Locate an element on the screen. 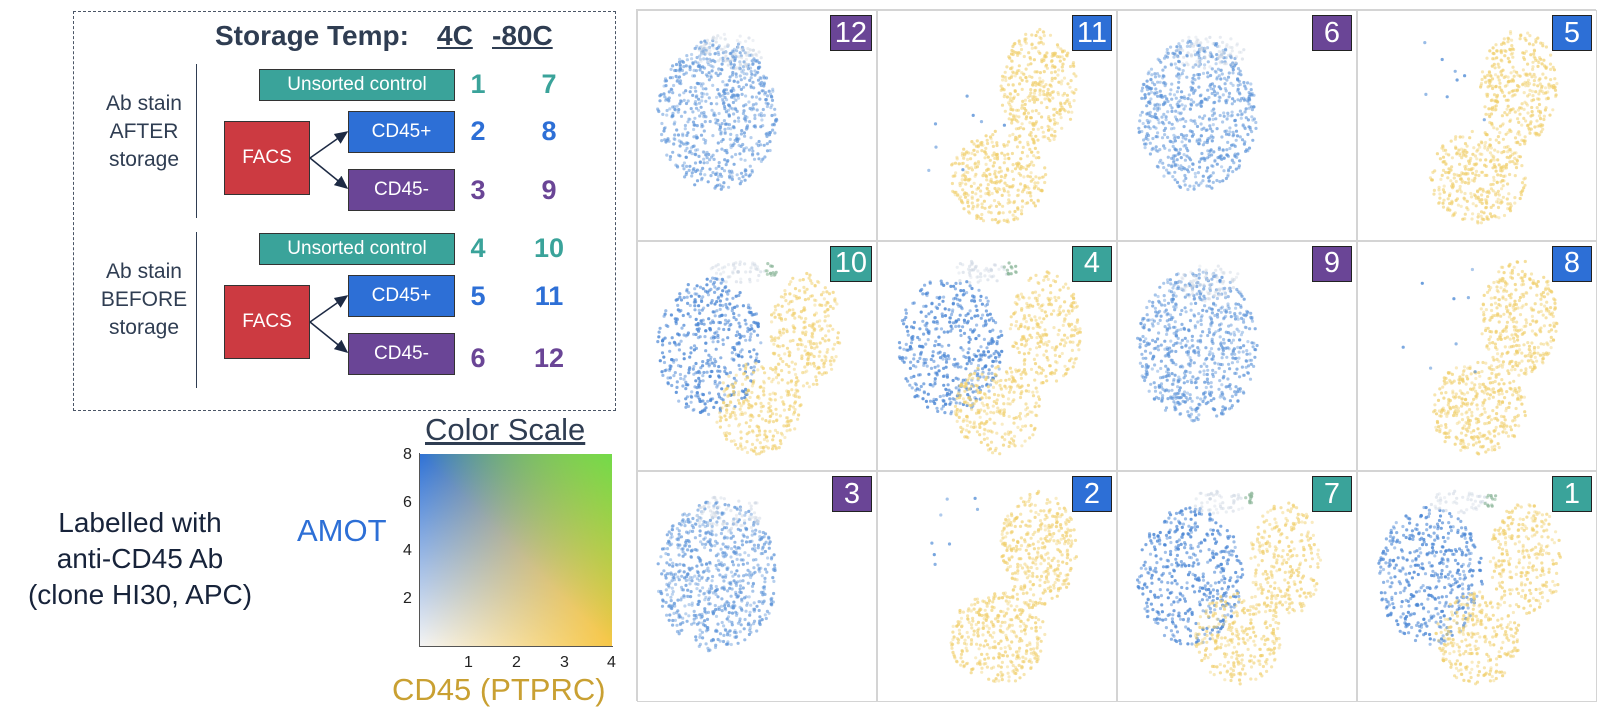 This screenshot has width=1600, height=721. y-tick-label: 2 is located at coordinates (407, 598).